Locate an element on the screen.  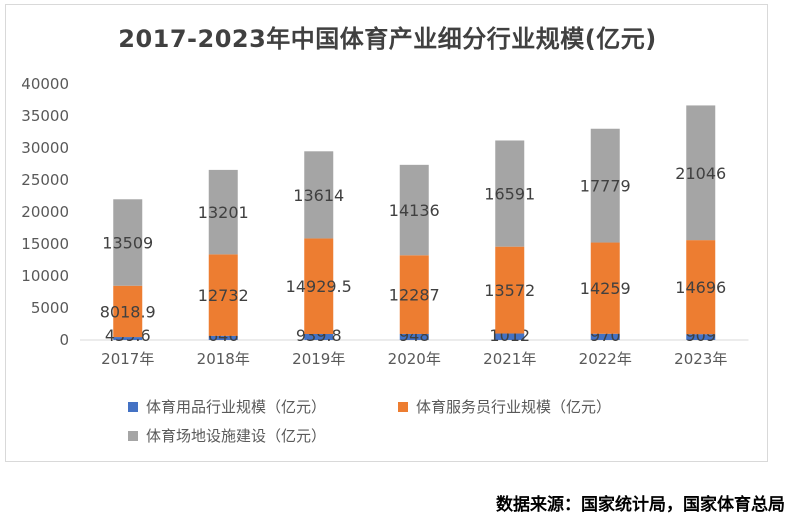
legend-label-sporting-goods: 体育用品行业规模（亿元） is located at coordinates (236, 407).